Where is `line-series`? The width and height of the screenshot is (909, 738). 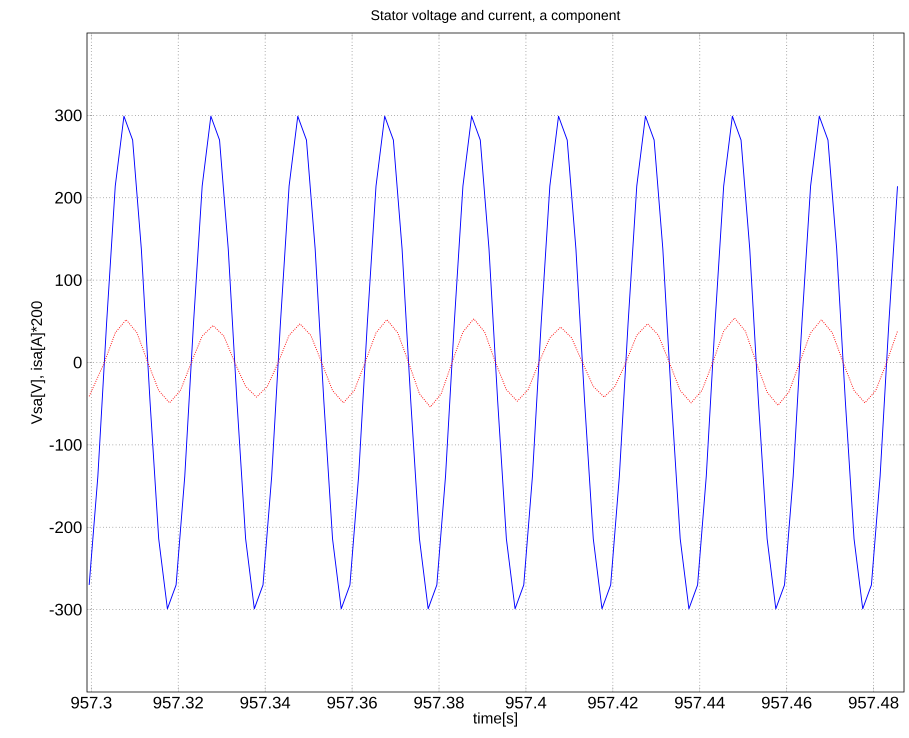 line-series is located at coordinates (493, 363).